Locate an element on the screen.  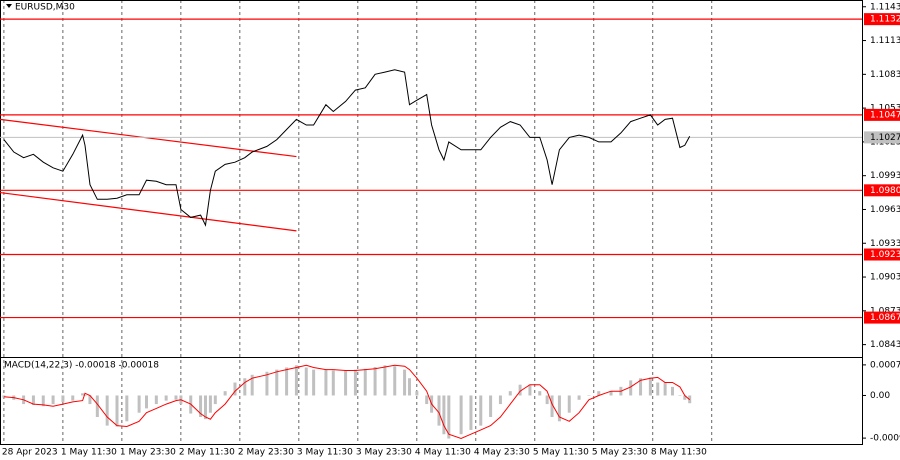
y-tick-label: 1.0903 is located at coordinates (885, 278).